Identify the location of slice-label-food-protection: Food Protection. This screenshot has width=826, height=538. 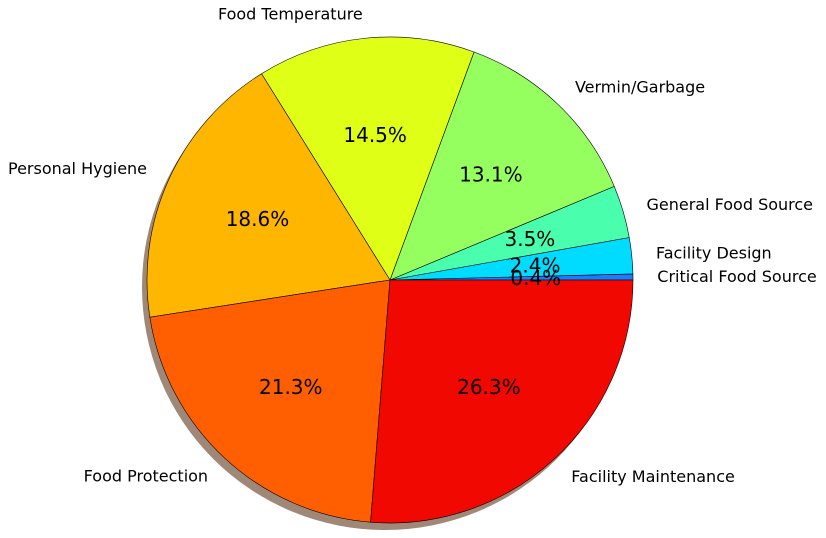
(146, 475).